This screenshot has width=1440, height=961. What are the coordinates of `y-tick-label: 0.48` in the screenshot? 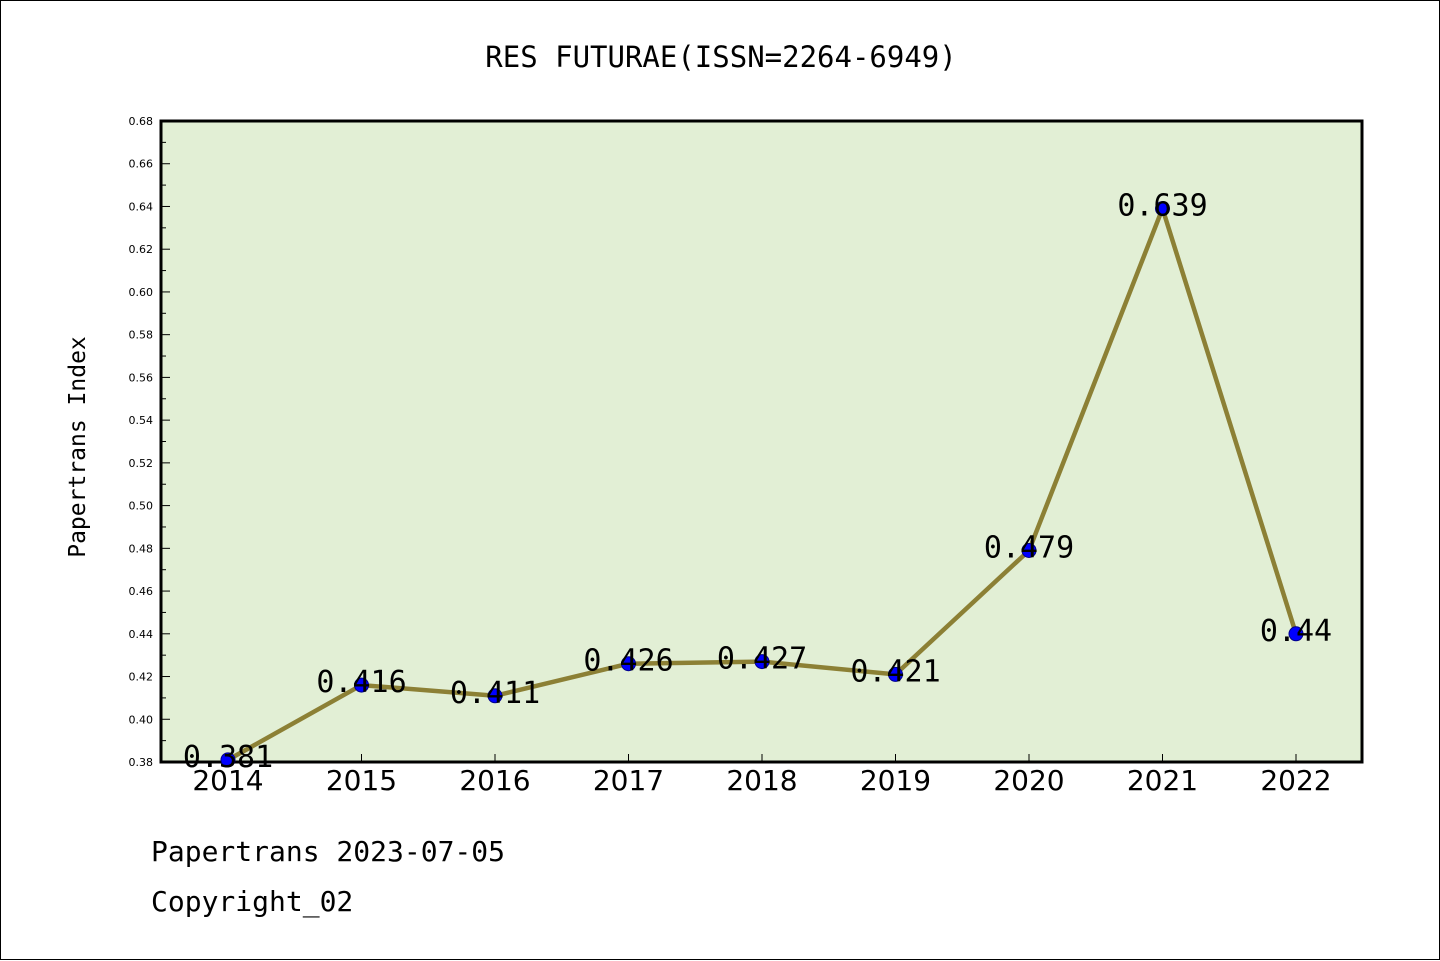 It's located at (141, 548).